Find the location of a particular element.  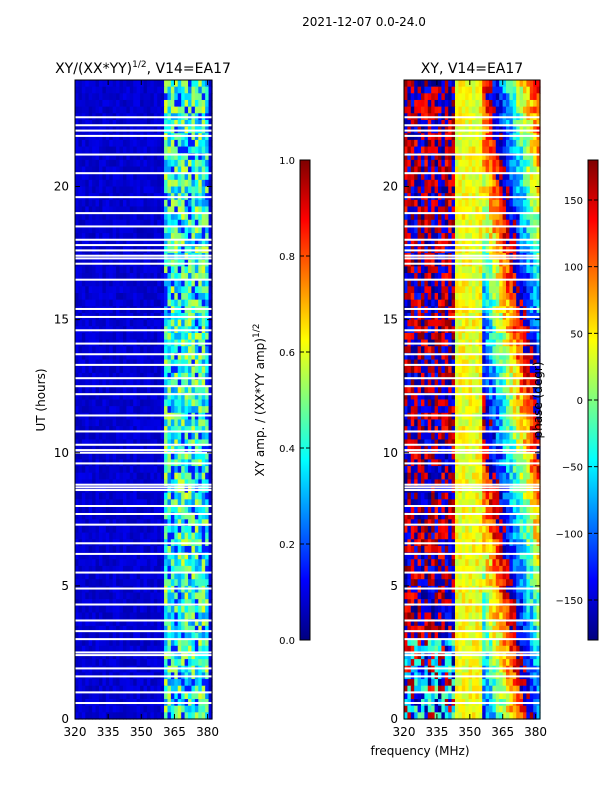

gap-line is located at coordinates (143, 703).